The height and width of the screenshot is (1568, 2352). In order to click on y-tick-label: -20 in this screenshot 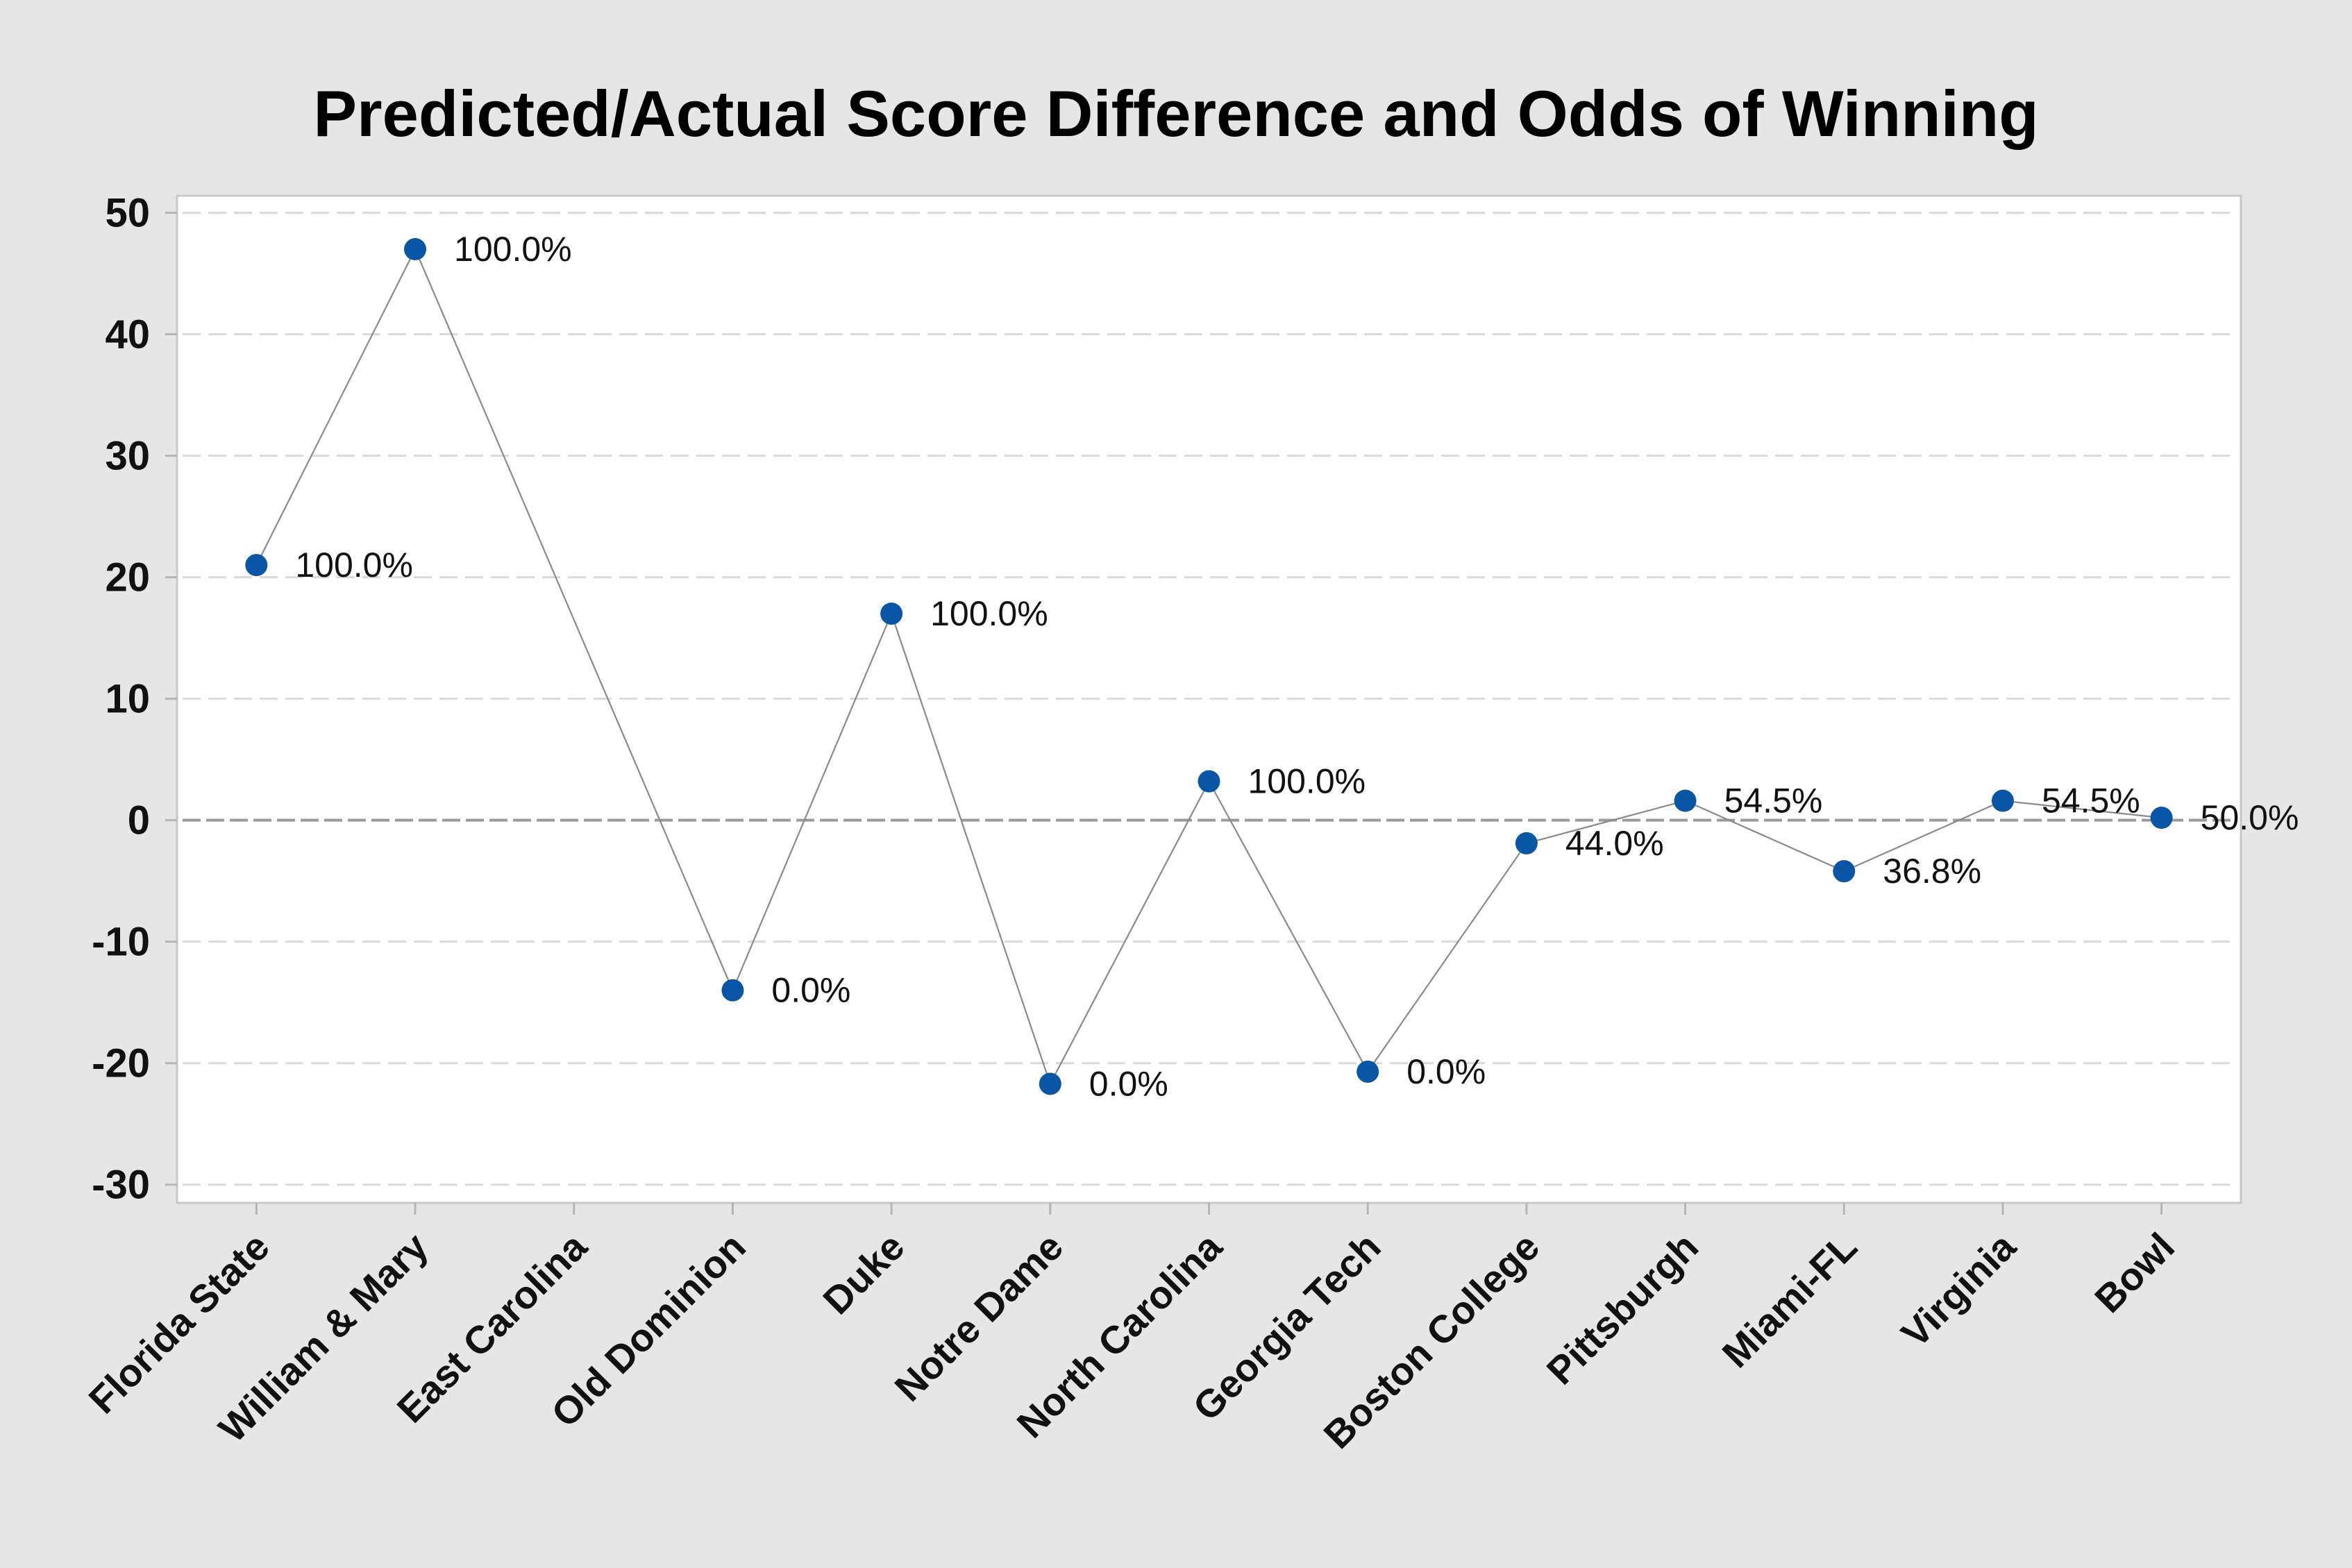, I will do `click(121, 1063)`.